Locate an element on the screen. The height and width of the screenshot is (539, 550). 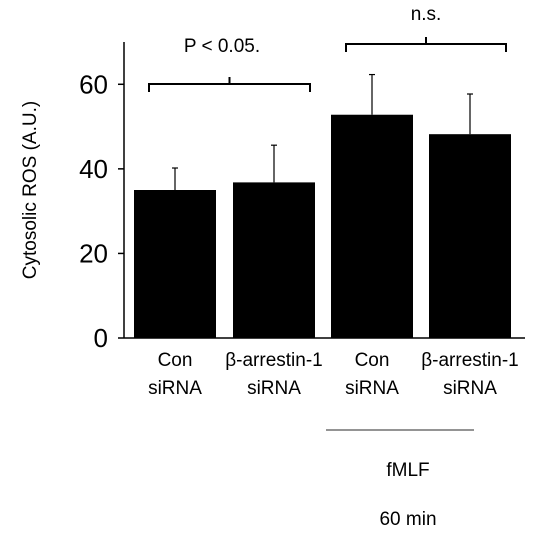
error-bars is located at coordinates (322, 131).